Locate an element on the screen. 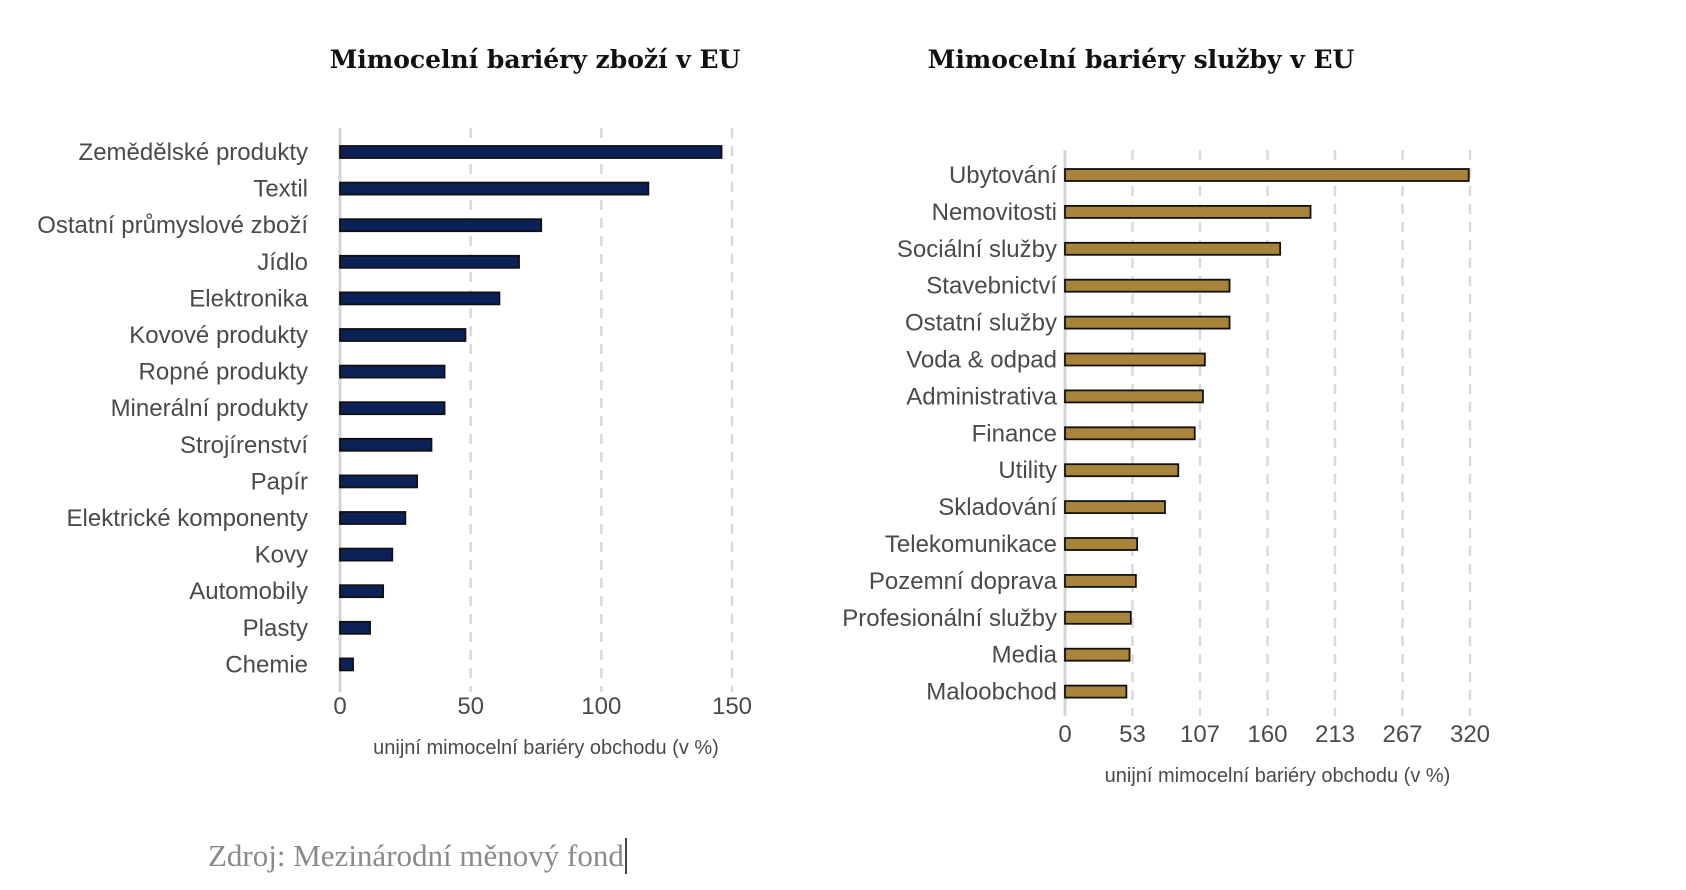  category-label: Plasty is located at coordinates (275, 628).